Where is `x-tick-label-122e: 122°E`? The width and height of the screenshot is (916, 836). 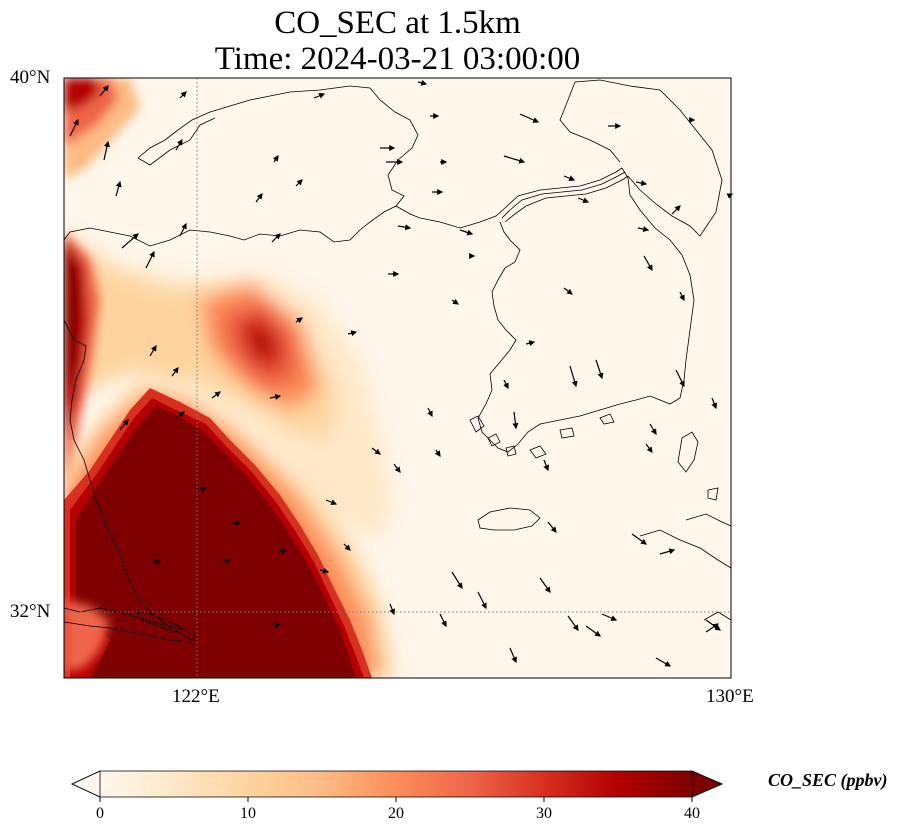
x-tick-label-122e: 122°E is located at coordinates (196, 696).